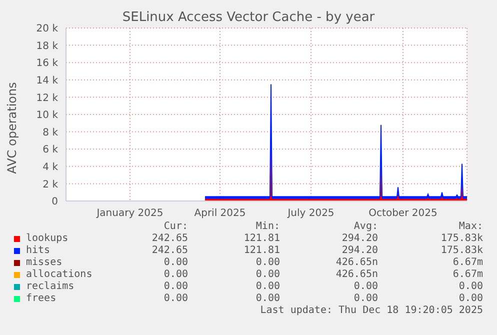 The image size is (497, 335). What do you see at coordinates (176, 227) in the screenshot?
I see `text: Cur:` at bounding box center [176, 227].